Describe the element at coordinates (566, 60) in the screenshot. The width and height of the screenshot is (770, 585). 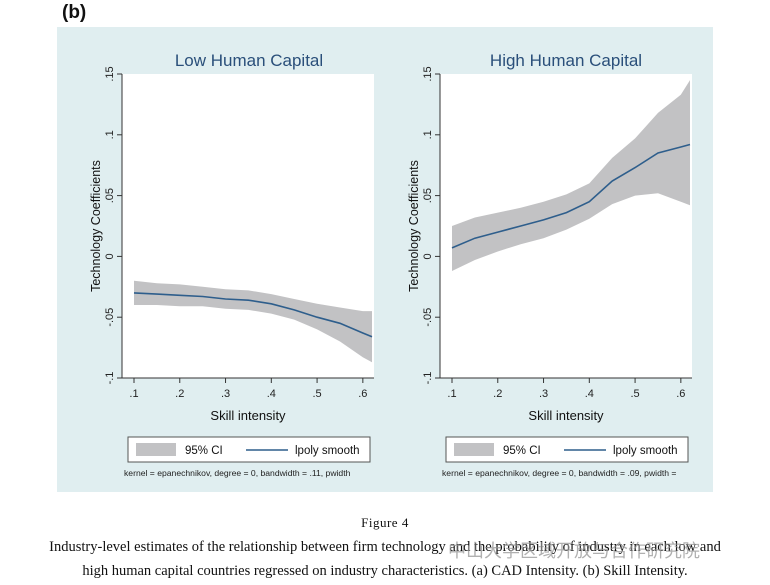
I see `chart-title: High Human Capital` at that location.